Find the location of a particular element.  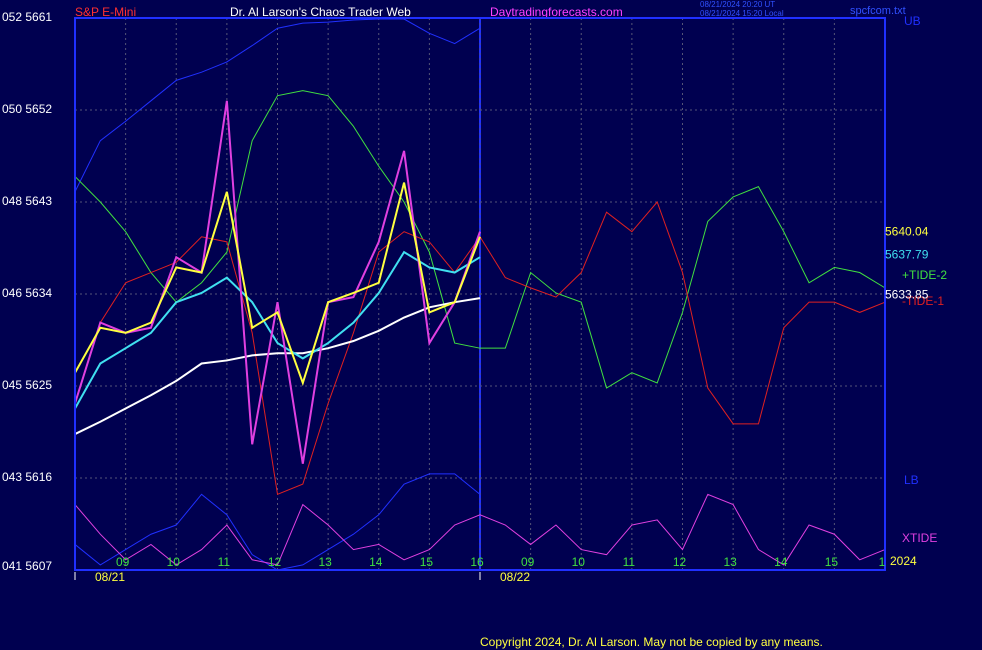

y-tick-label: 045 5625 is located at coordinates (27, 385).